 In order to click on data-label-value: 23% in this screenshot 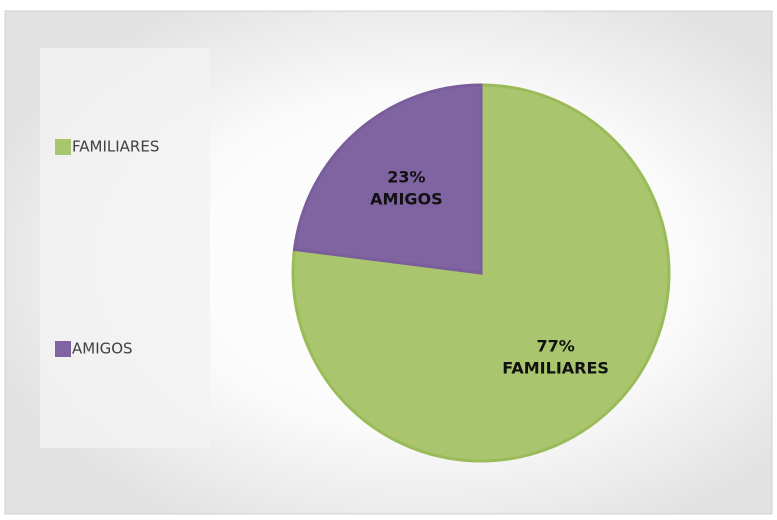, I will do `click(406, 176)`.